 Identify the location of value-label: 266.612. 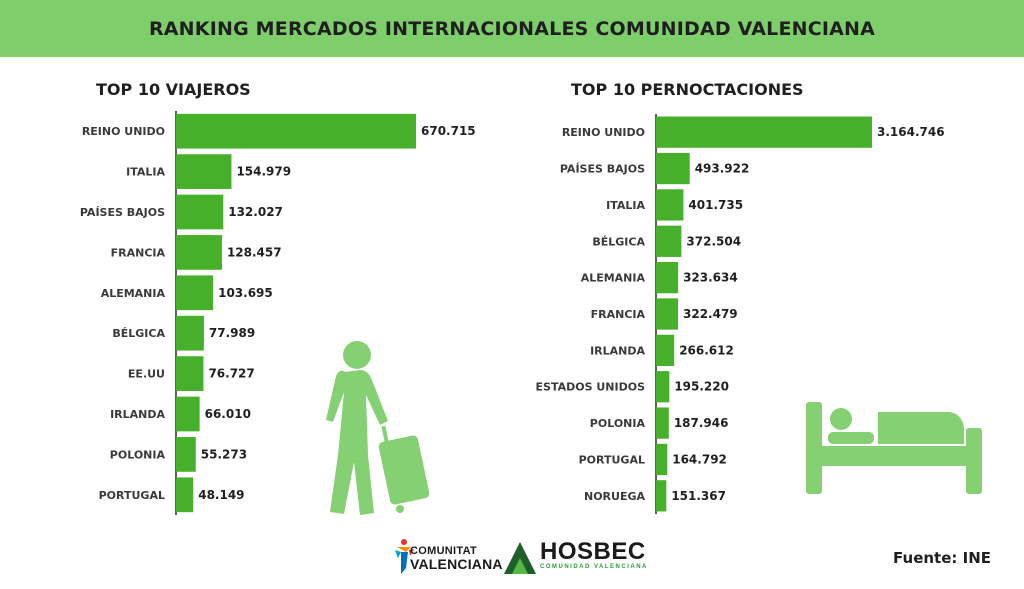
(706, 350).